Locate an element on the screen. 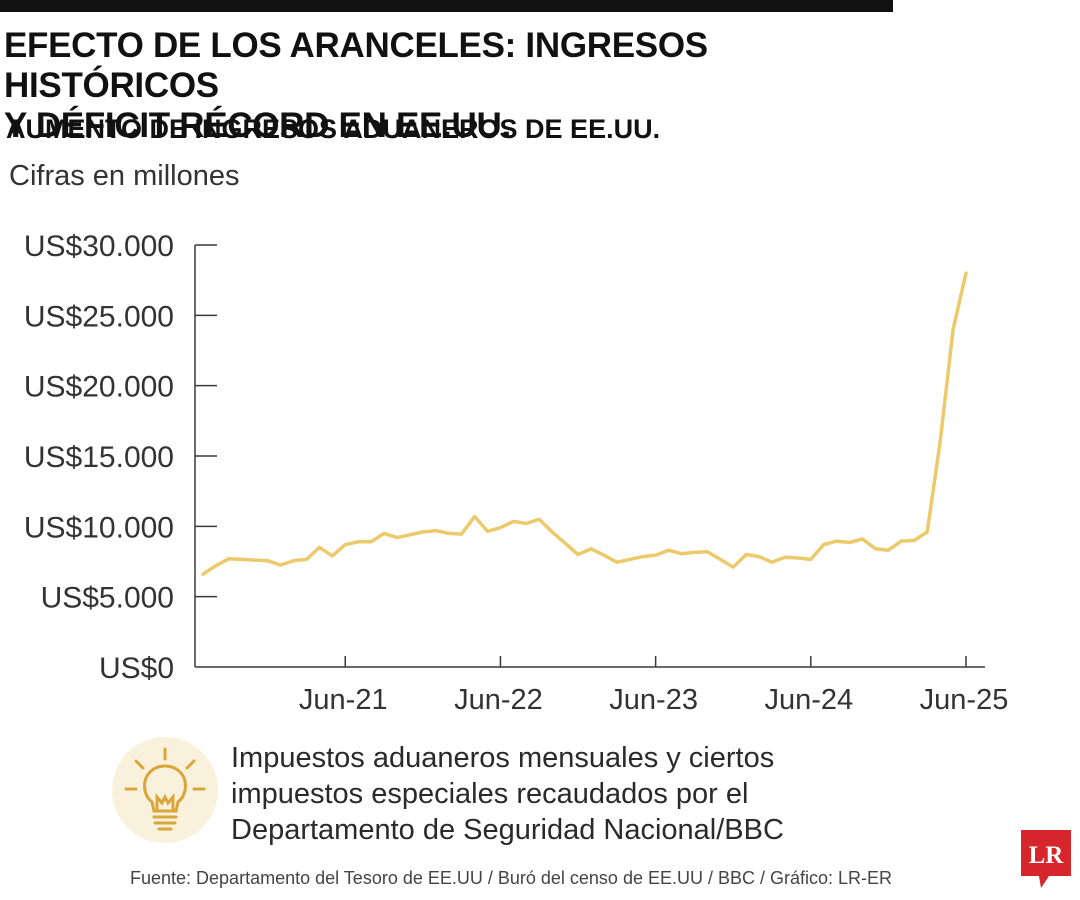  y-tick-label: US$5.000 is located at coordinates (107, 598).